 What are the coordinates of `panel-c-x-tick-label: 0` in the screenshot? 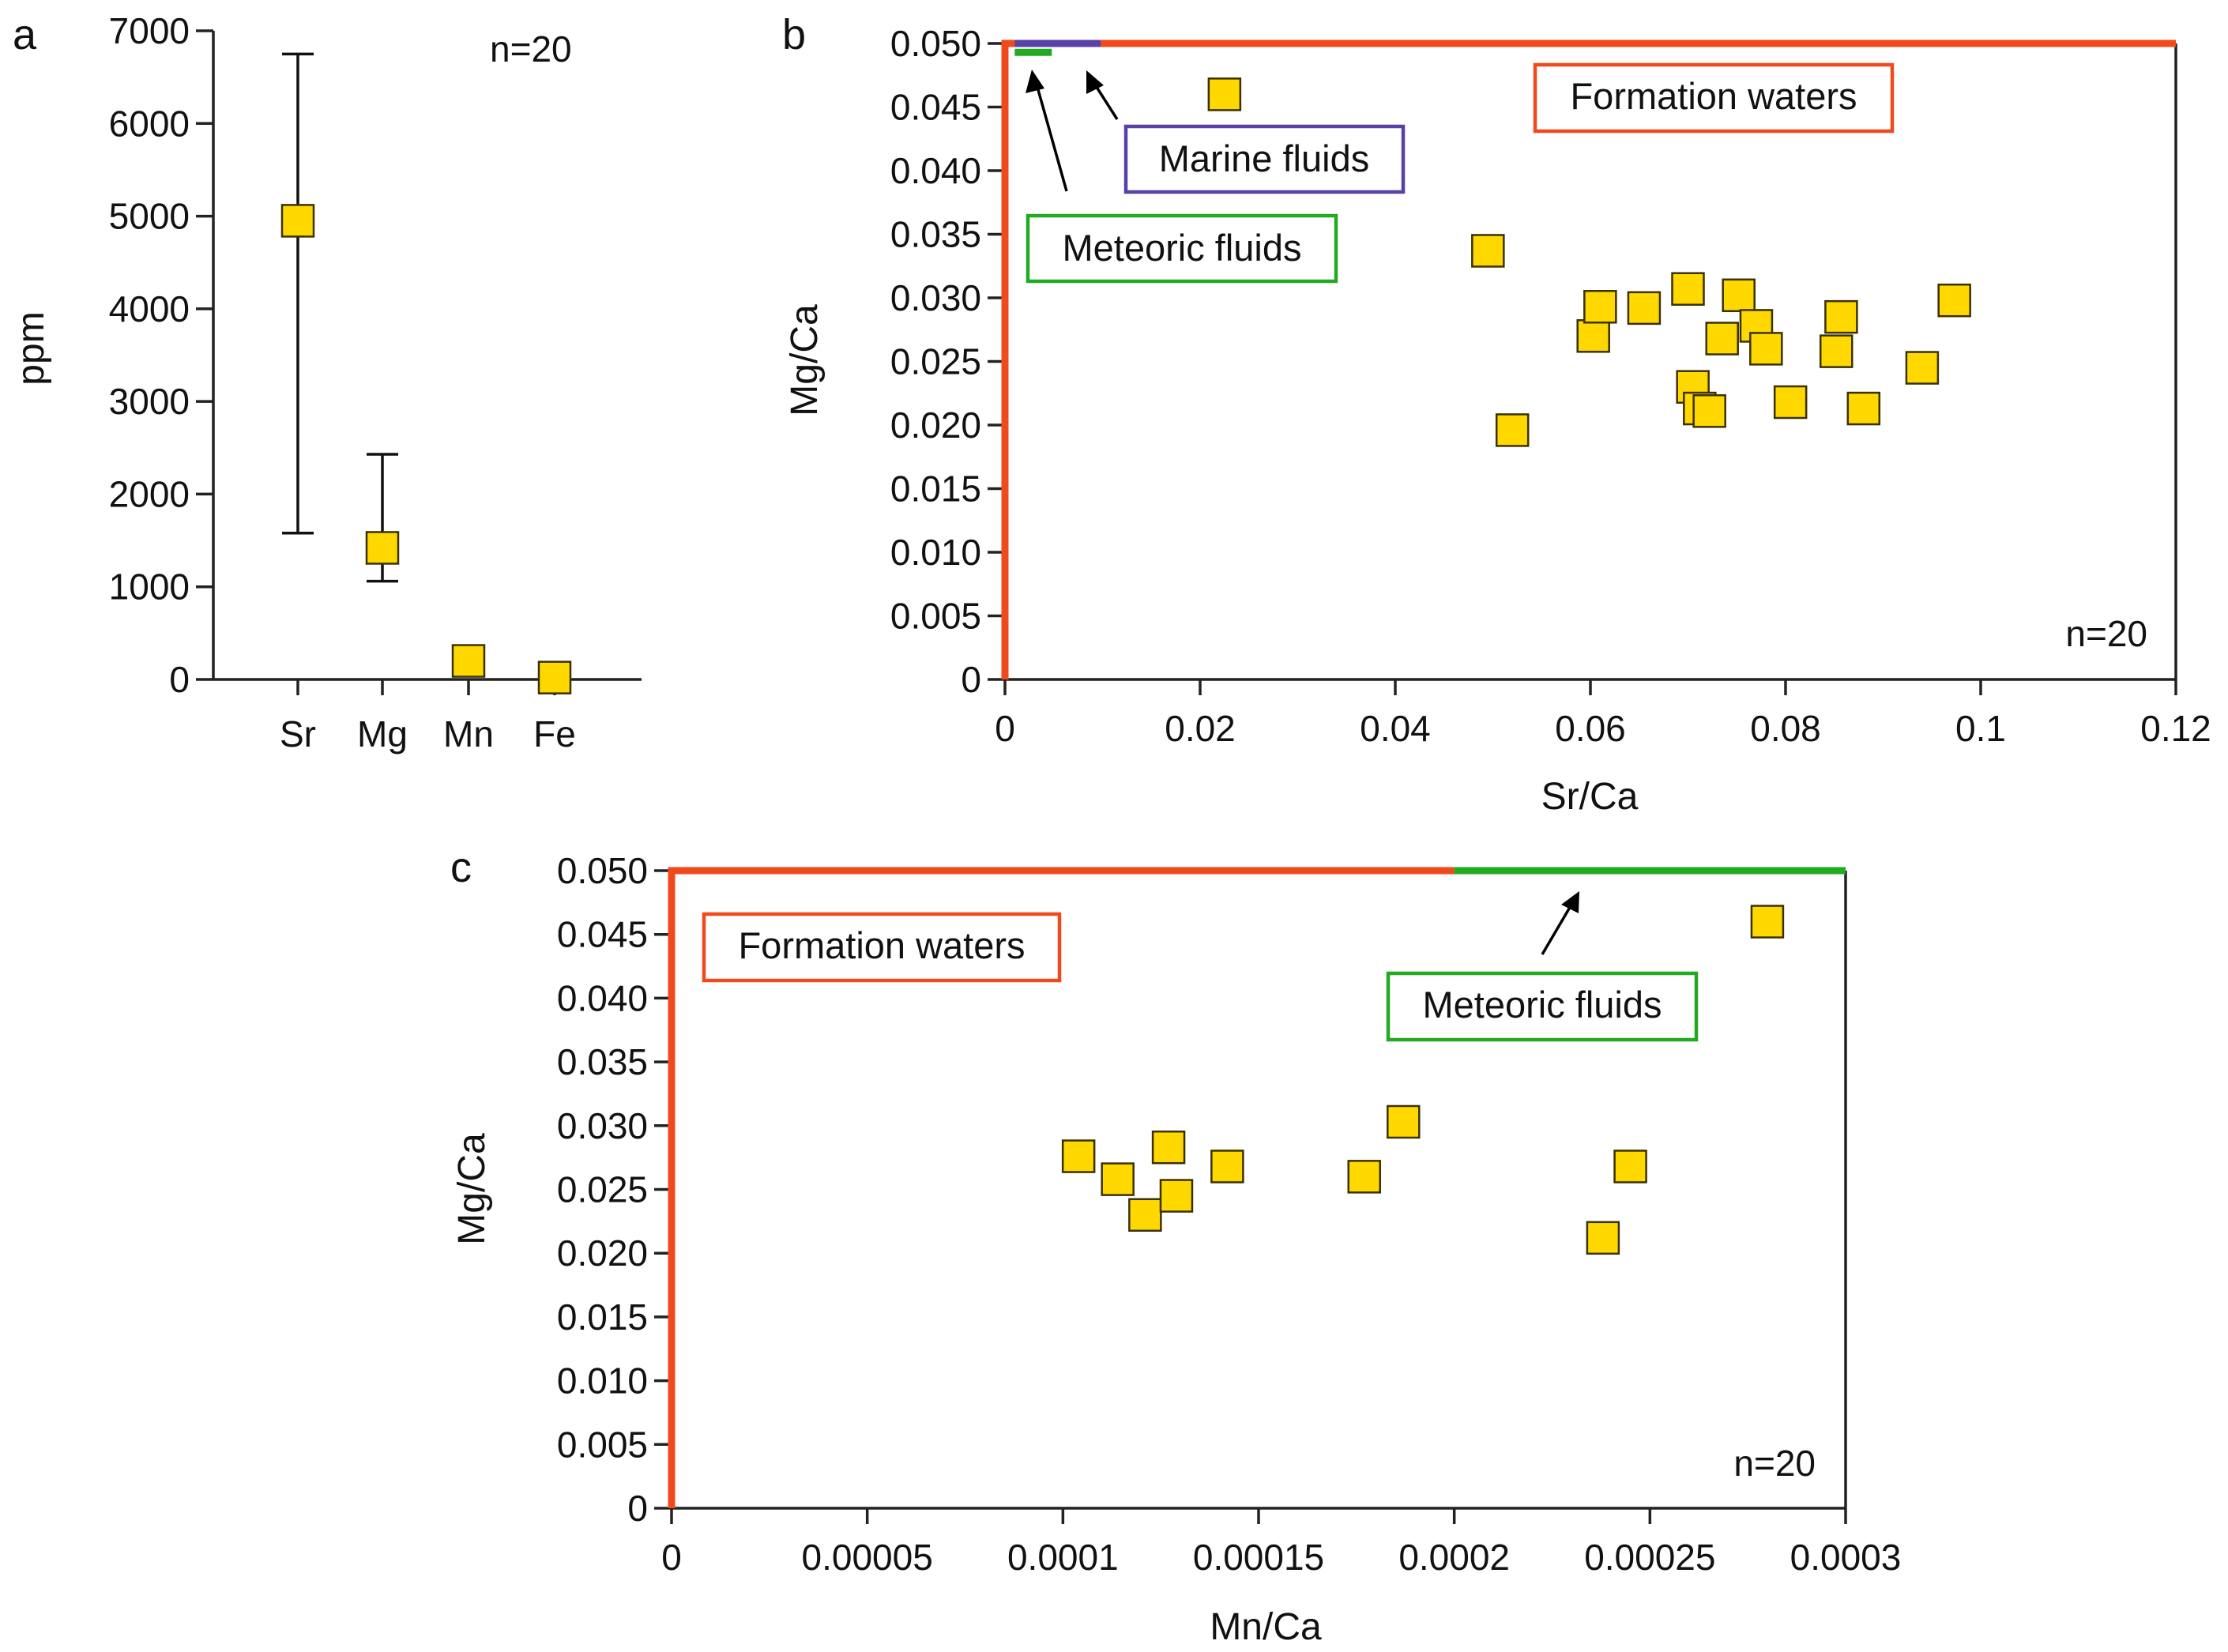 It's located at (671, 1557).